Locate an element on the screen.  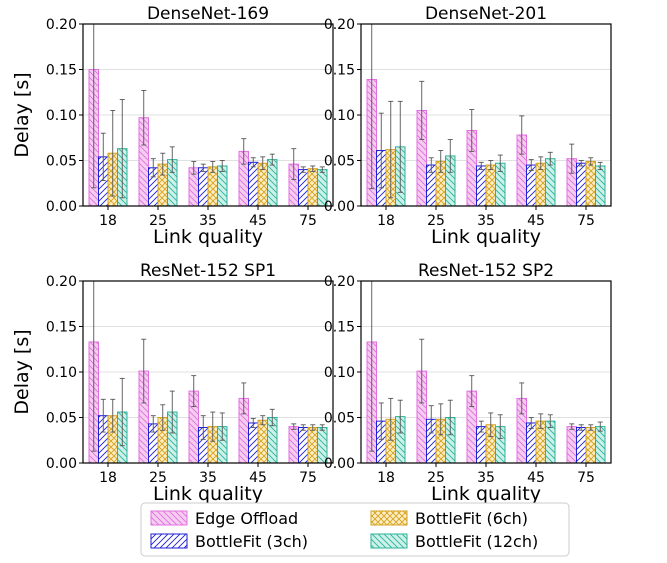
x-axis-label: Link quality is located at coordinates (486, 237).